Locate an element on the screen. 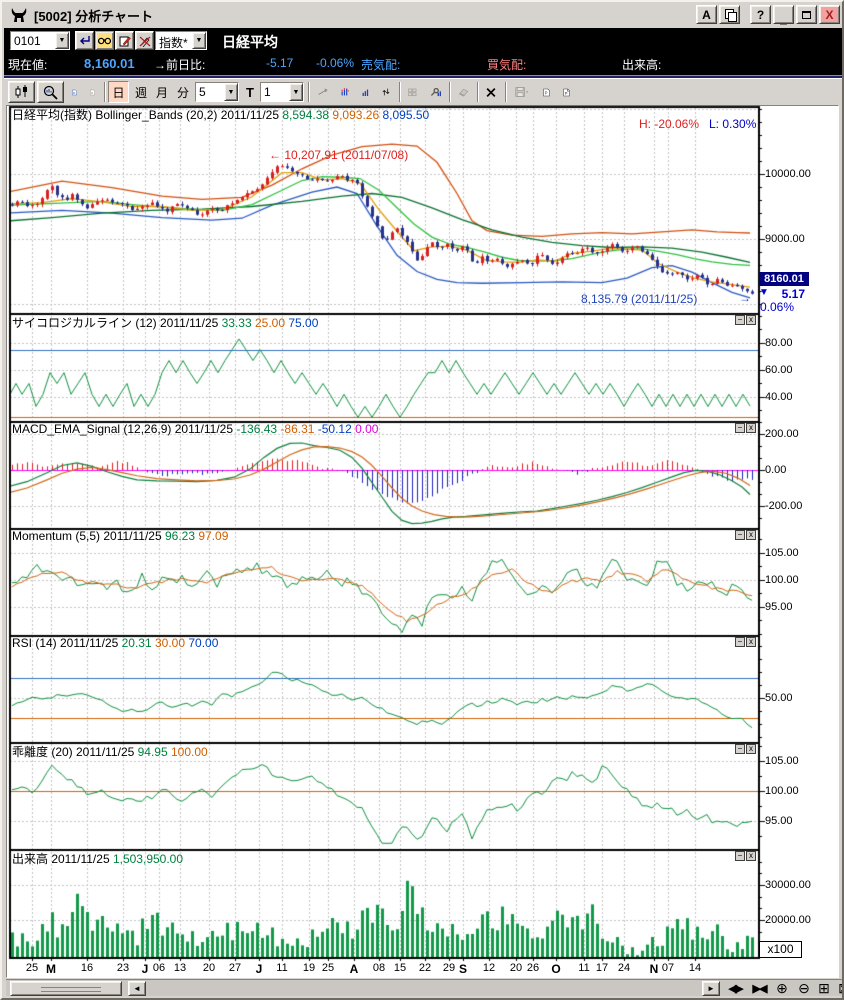 This screenshot has width=844, height=1000. zoom-tool-button is located at coordinates (50, 92).